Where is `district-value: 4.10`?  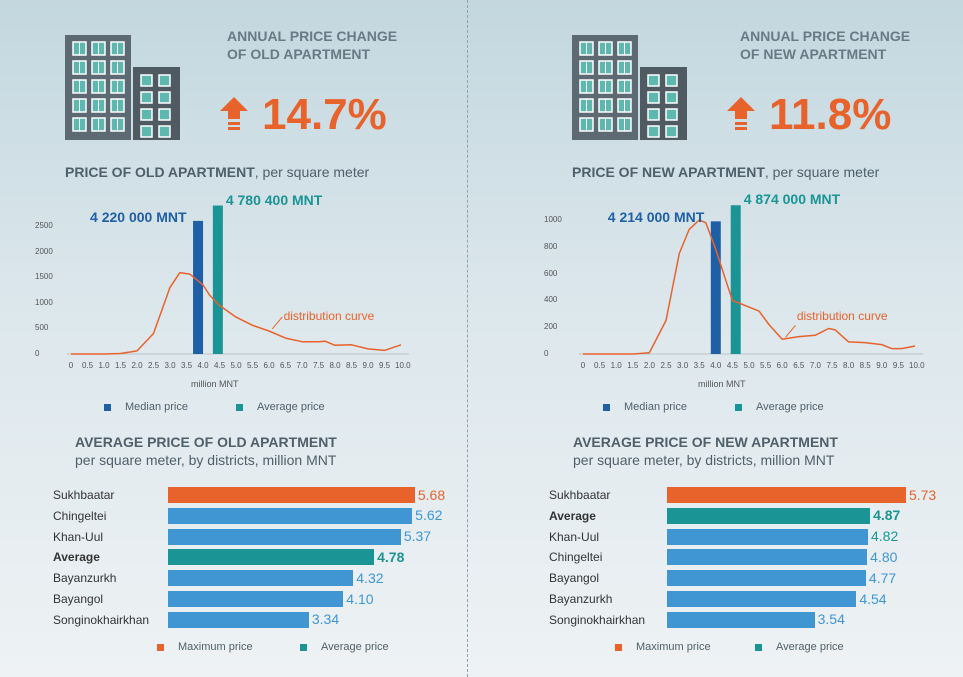
district-value: 4.10 is located at coordinates (360, 598).